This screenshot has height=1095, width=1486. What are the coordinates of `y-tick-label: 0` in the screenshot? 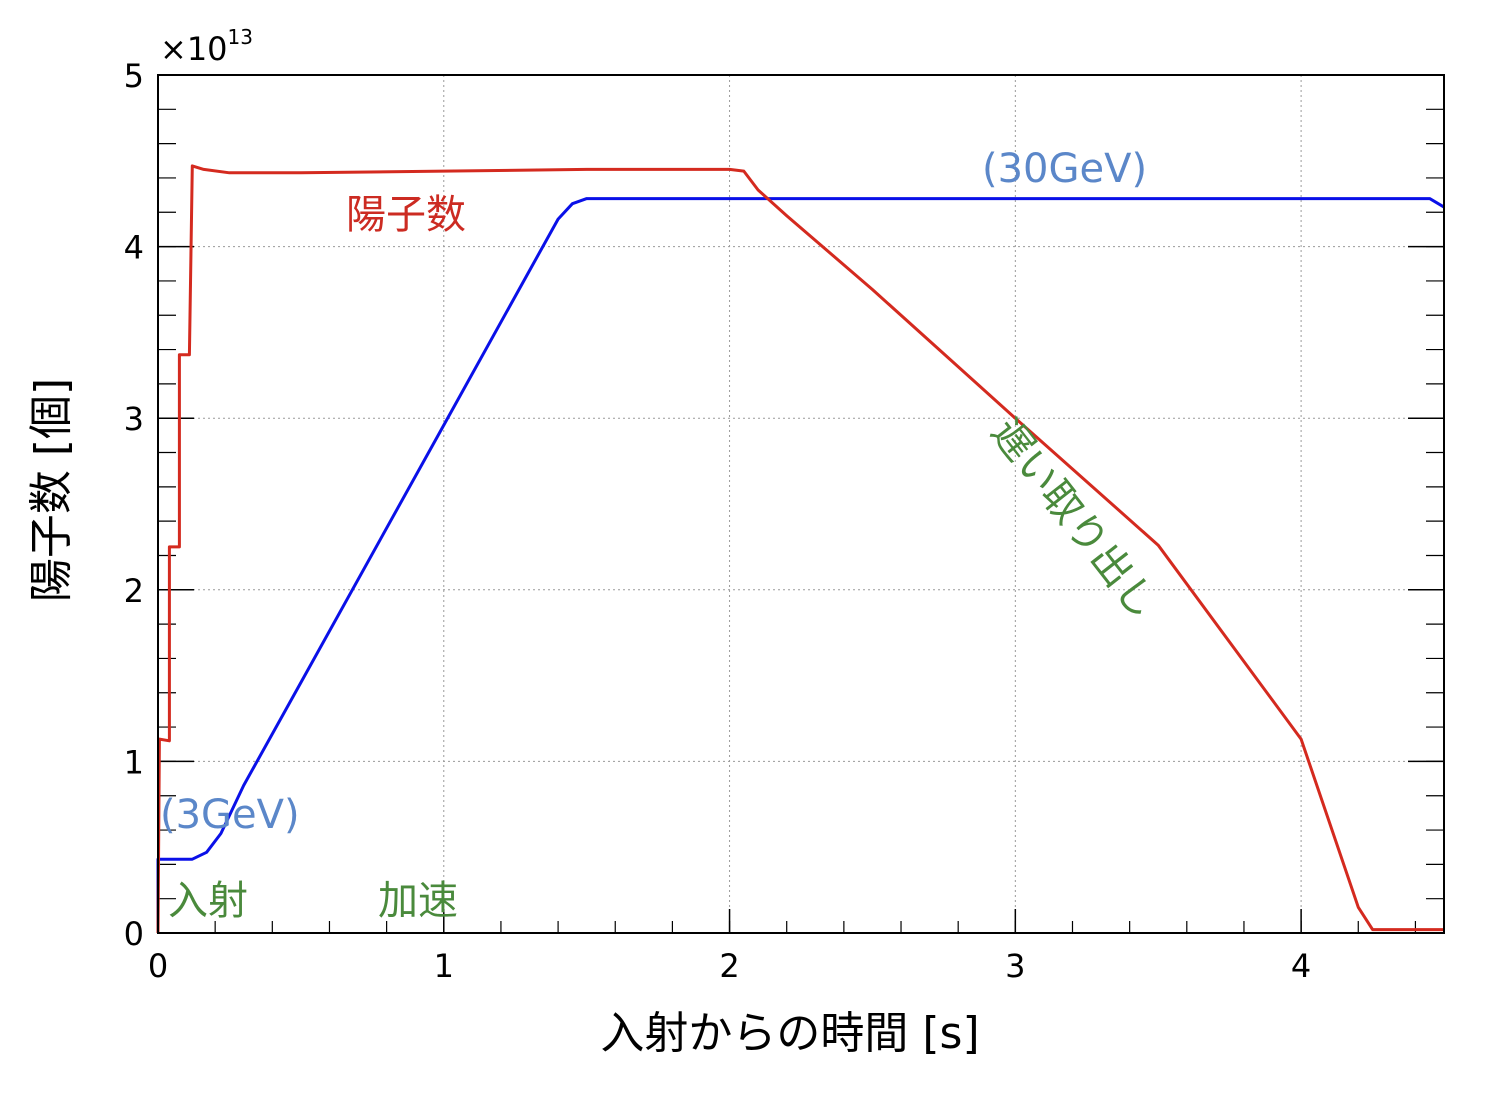 It's located at (134, 934).